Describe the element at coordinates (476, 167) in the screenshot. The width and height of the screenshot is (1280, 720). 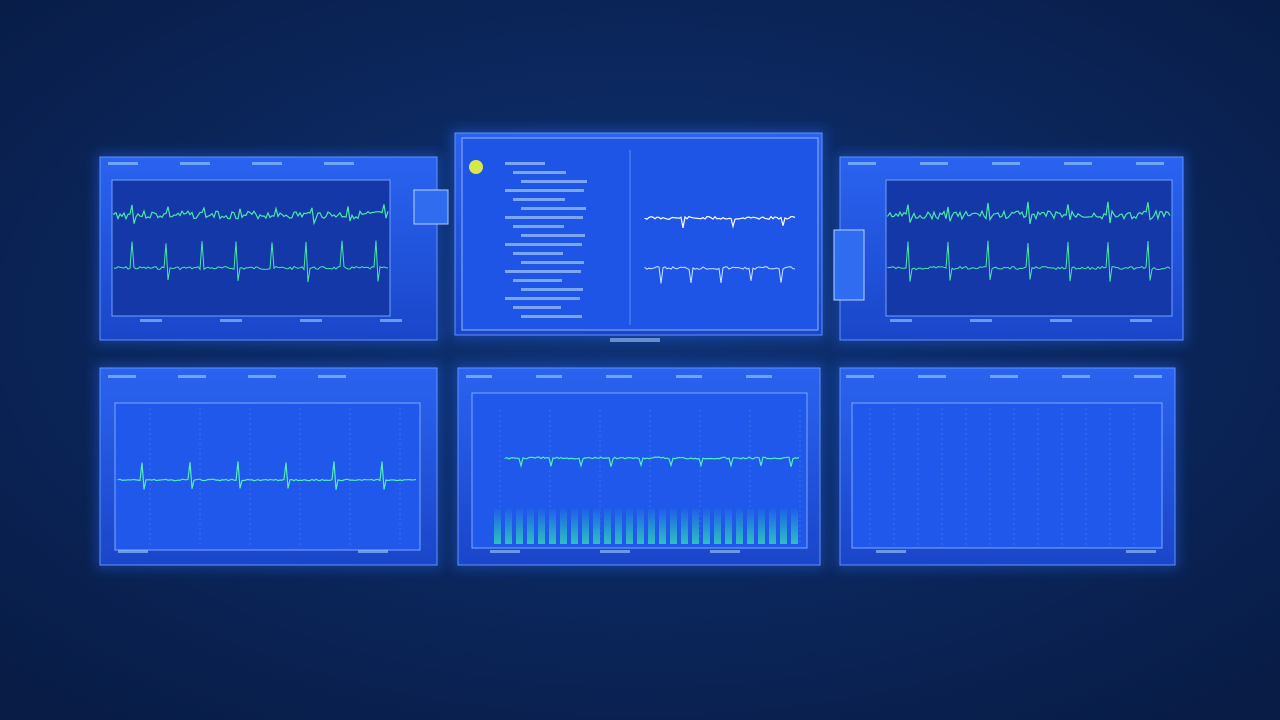
I see `logo` at that location.